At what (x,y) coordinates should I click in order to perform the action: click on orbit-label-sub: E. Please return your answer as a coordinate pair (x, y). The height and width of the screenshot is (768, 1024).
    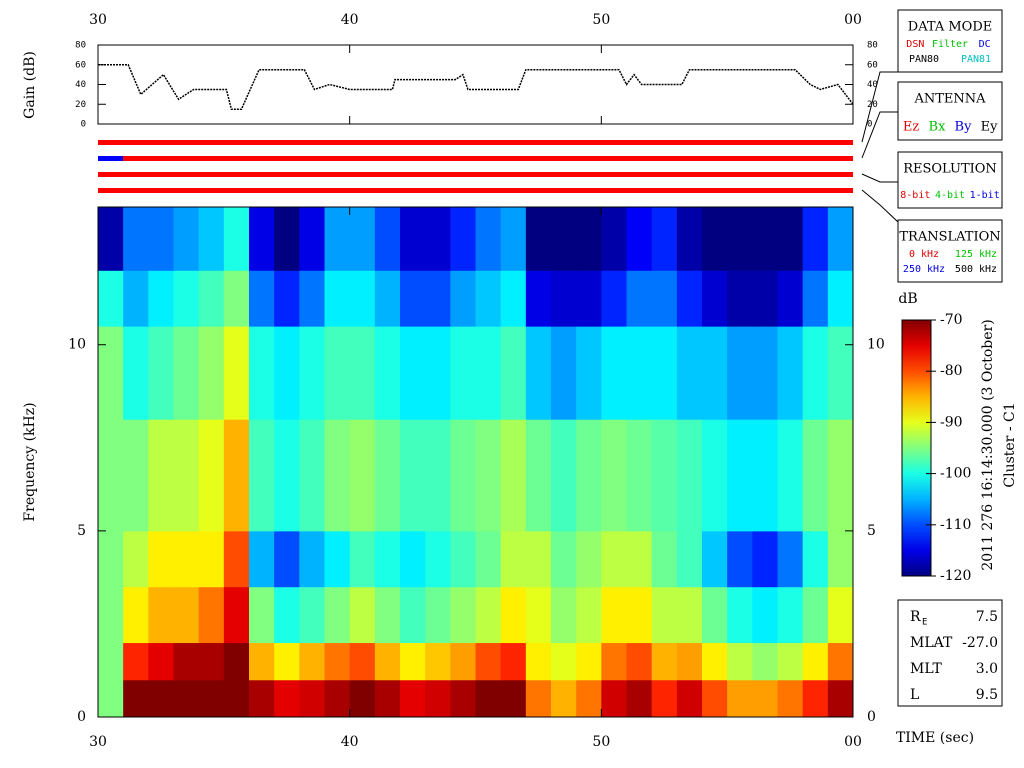
    Looking at the image, I should click on (924, 623).